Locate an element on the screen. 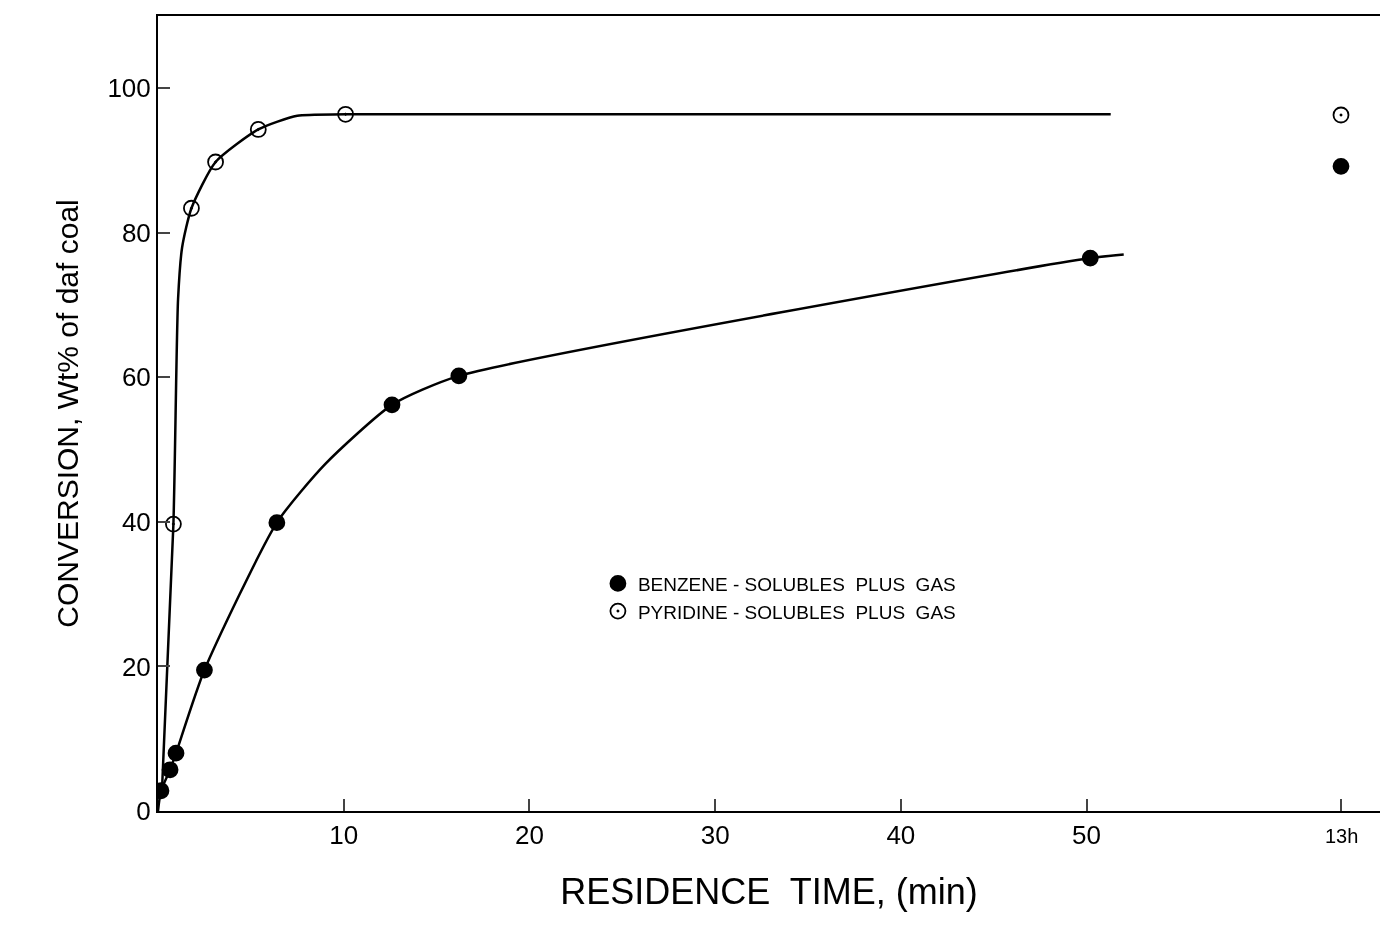 Image resolution: width=1382 pixels, height=943 pixels. x-axis-title: RESIDENCE TIME, (min) is located at coordinates (769, 892).